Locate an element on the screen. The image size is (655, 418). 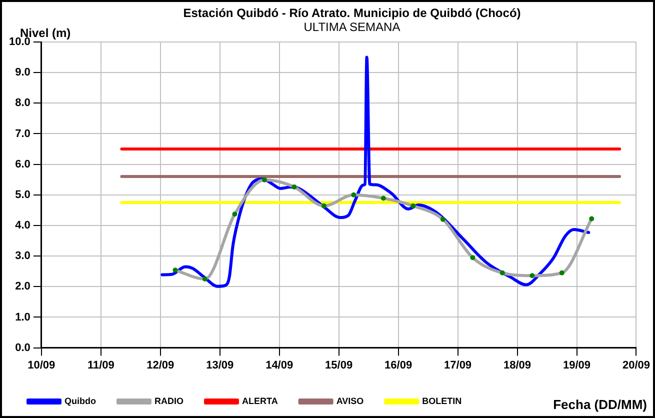
x-tick-label: 12/09 is located at coordinates (160, 365).